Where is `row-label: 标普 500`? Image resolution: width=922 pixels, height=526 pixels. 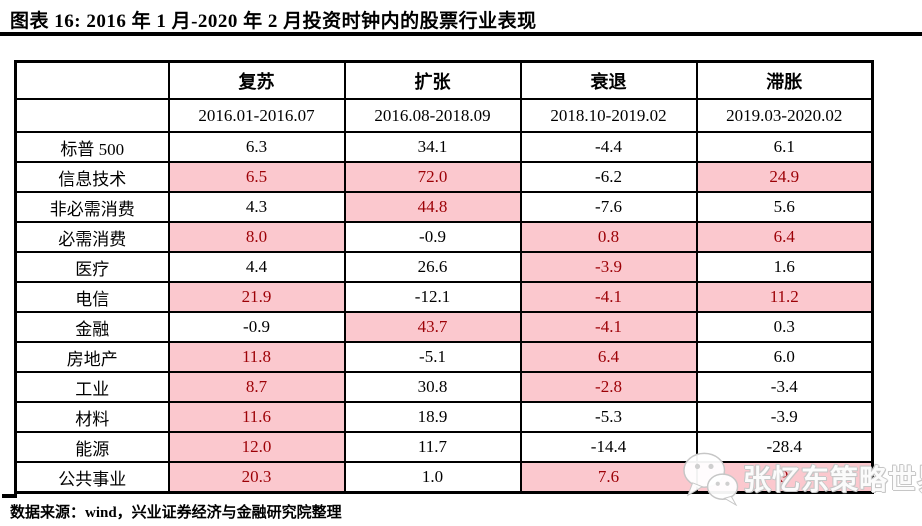 row-label: 标普 500 is located at coordinates (92, 147).